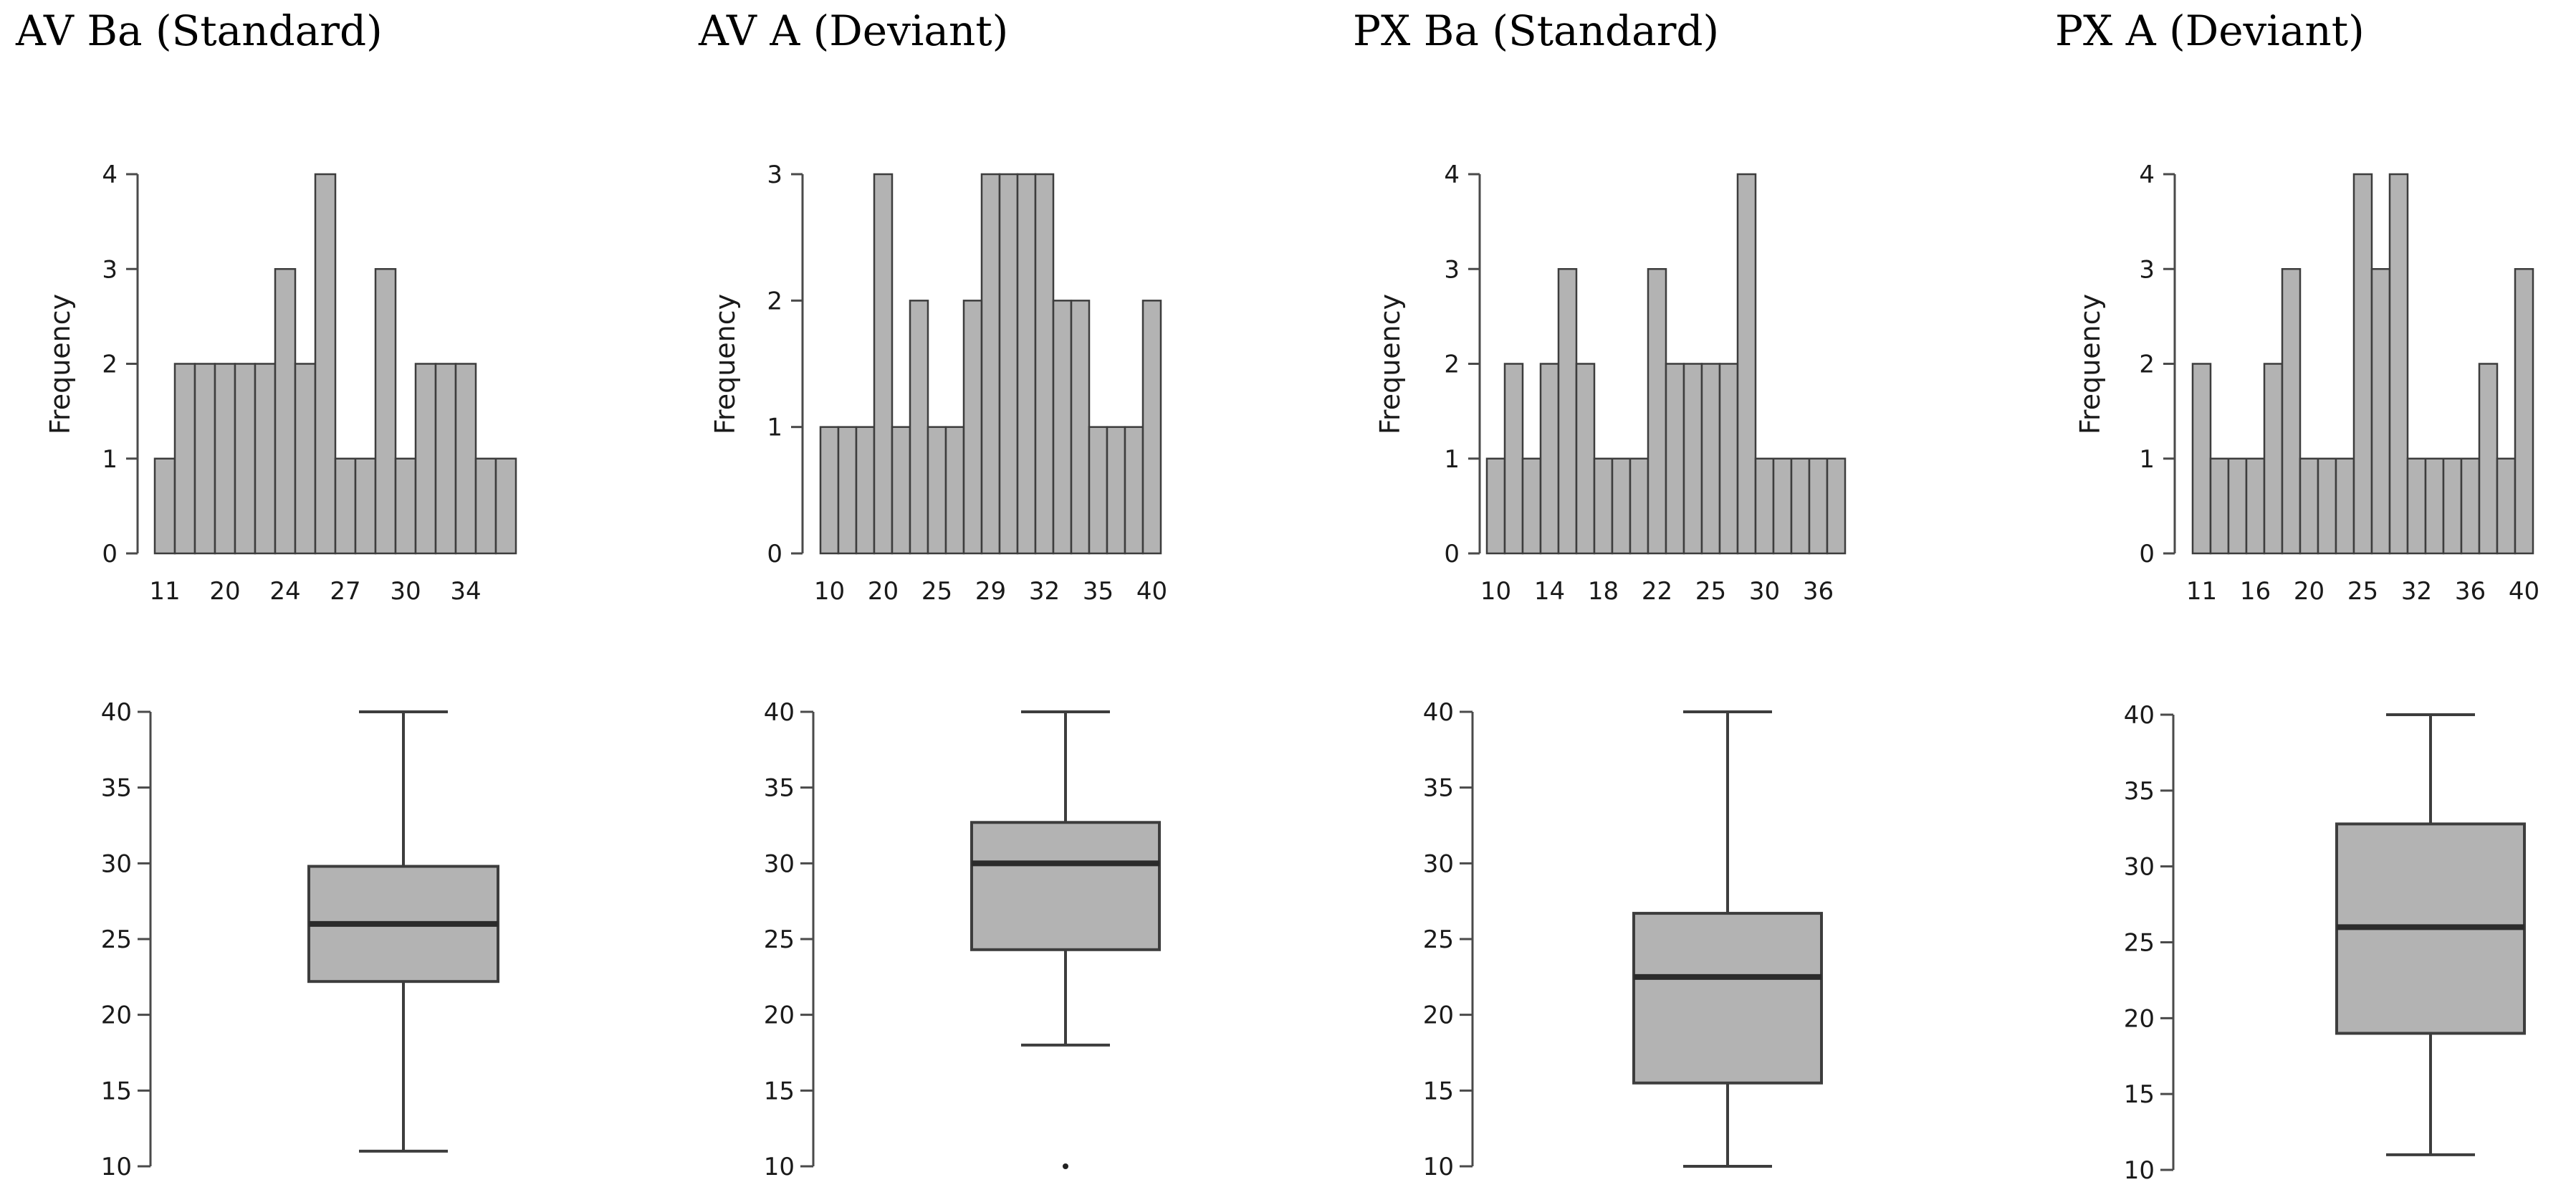  Describe the element at coordinates (1657, 591) in the screenshot. I see `x-tick-label: 22` at that location.